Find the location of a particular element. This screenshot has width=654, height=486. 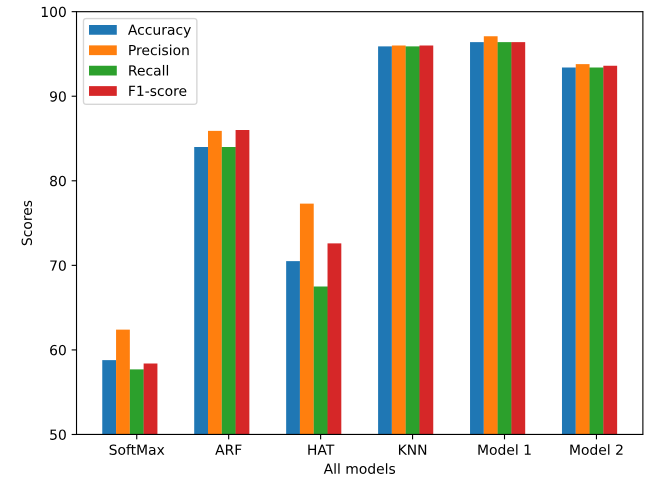

y-tick-label: 60 is located at coordinates (58, 350).